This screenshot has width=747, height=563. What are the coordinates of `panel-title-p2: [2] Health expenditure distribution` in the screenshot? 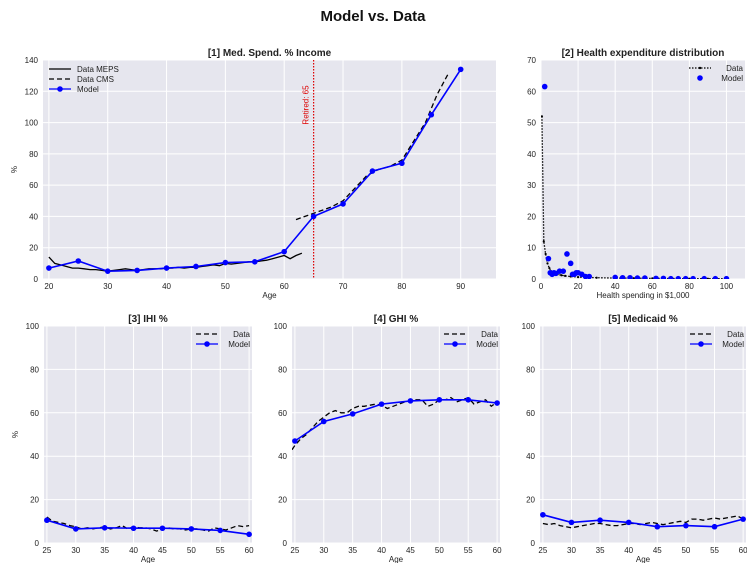 It's located at (643, 53).